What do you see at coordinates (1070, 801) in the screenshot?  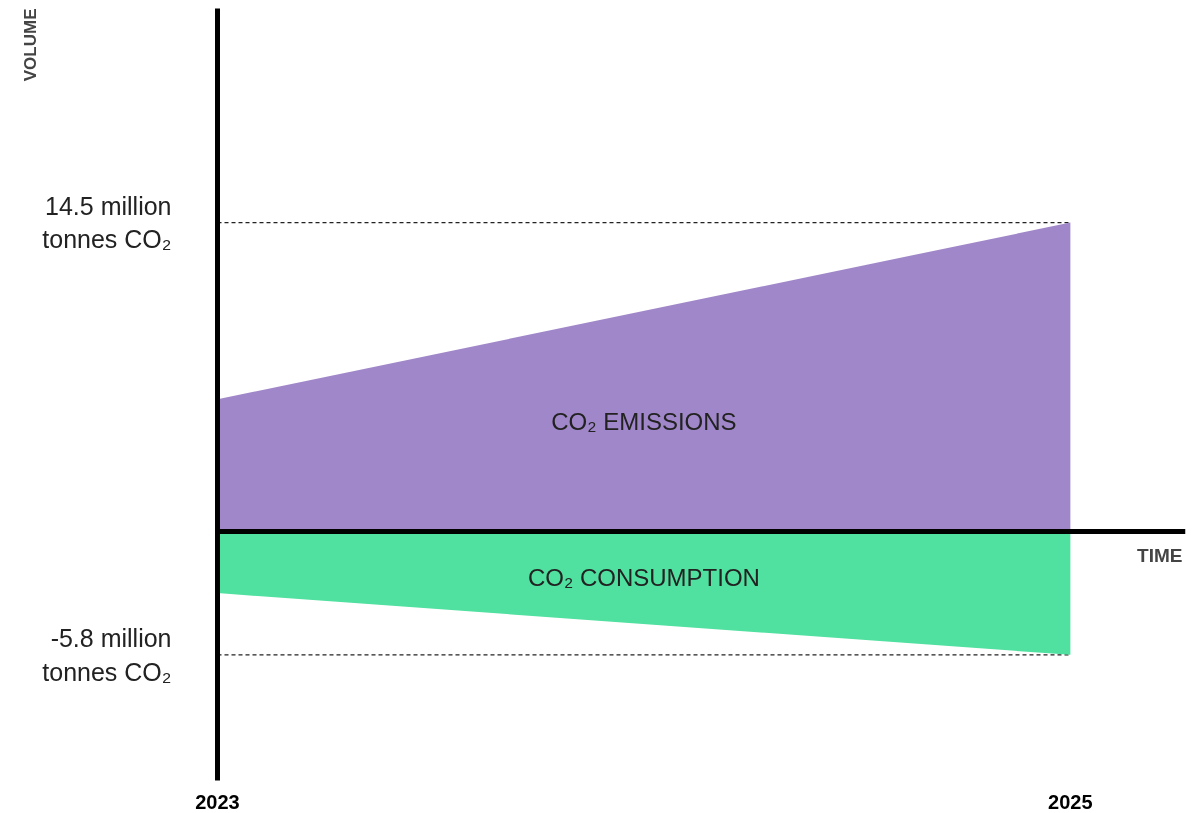 I see `x-tick-label: 2025` at bounding box center [1070, 801].